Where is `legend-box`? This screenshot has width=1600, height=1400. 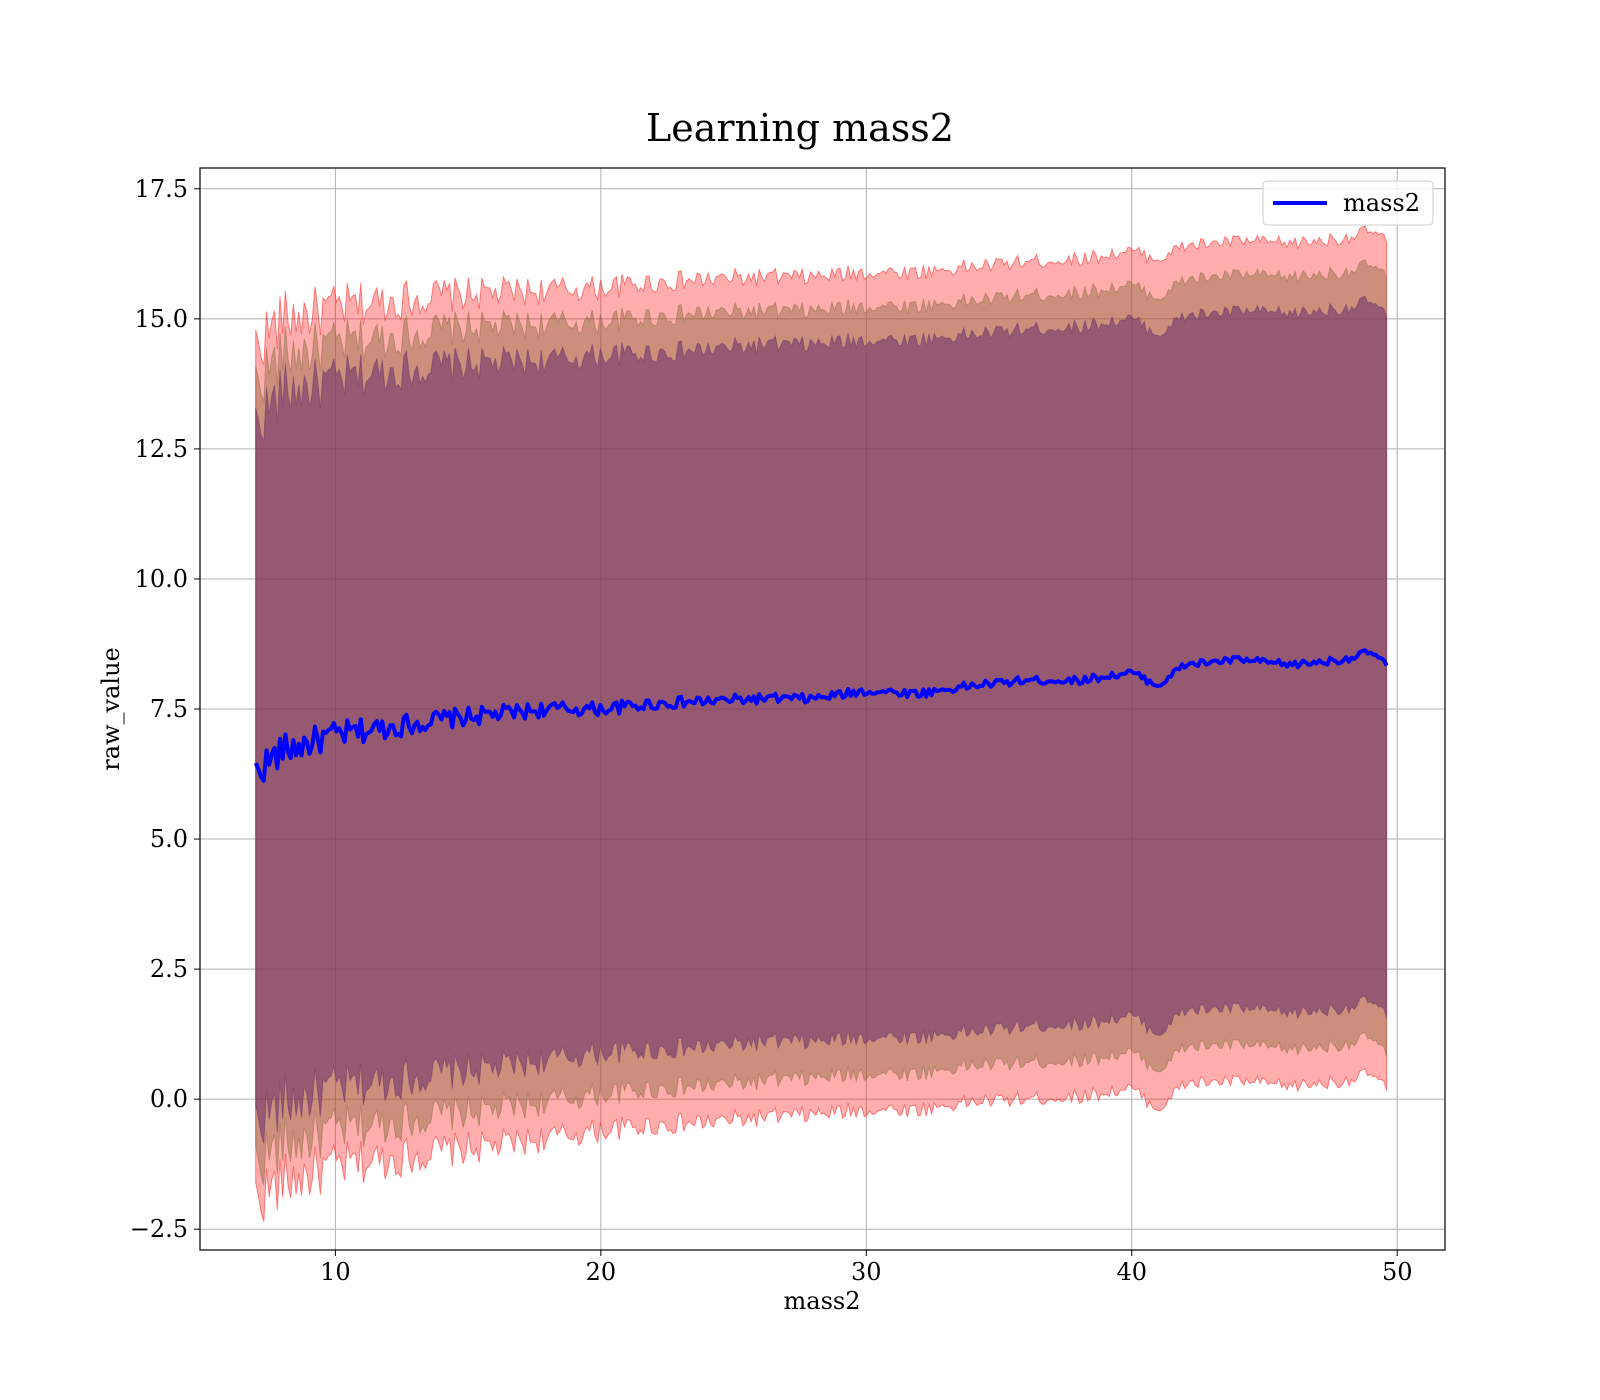 legend-box is located at coordinates (1348, 203).